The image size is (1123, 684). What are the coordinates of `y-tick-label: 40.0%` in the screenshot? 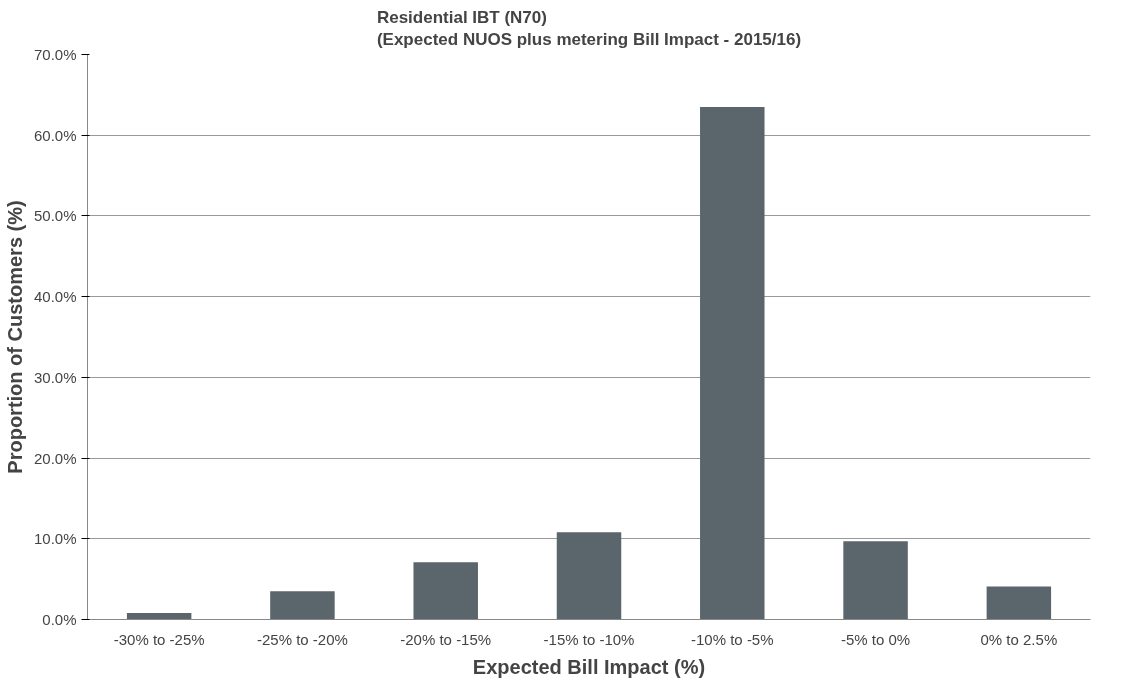 It's located at (55, 297).